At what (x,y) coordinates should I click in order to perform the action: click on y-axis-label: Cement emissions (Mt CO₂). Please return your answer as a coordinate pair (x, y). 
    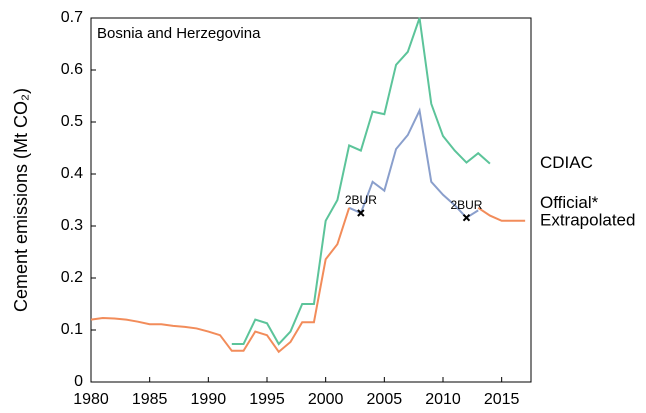
    Looking at the image, I should click on (21, 200).